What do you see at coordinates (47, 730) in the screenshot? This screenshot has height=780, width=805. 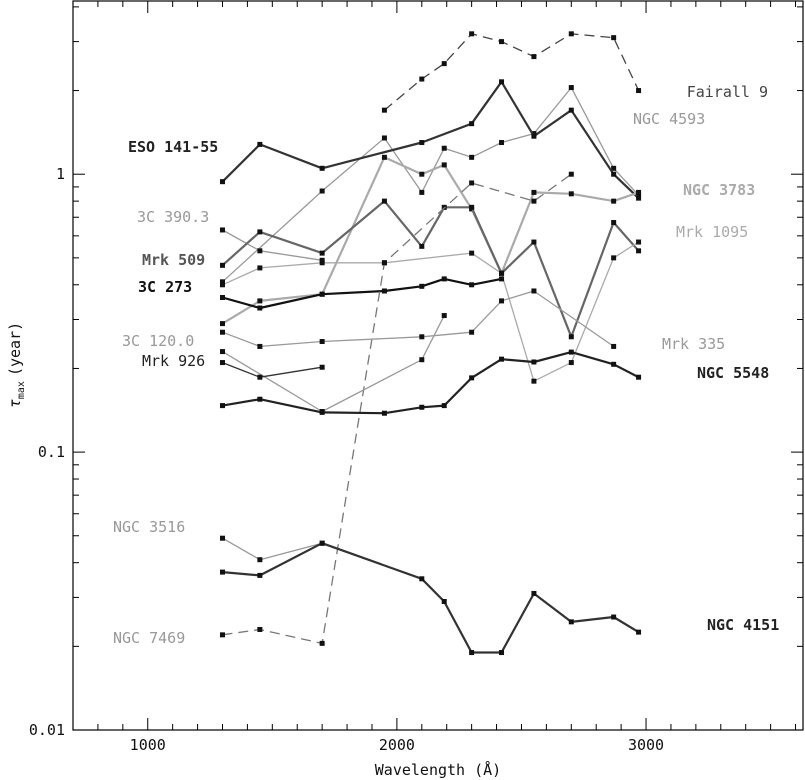 I see `y-tick-label: 0.01` at bounding box center [47, 730].